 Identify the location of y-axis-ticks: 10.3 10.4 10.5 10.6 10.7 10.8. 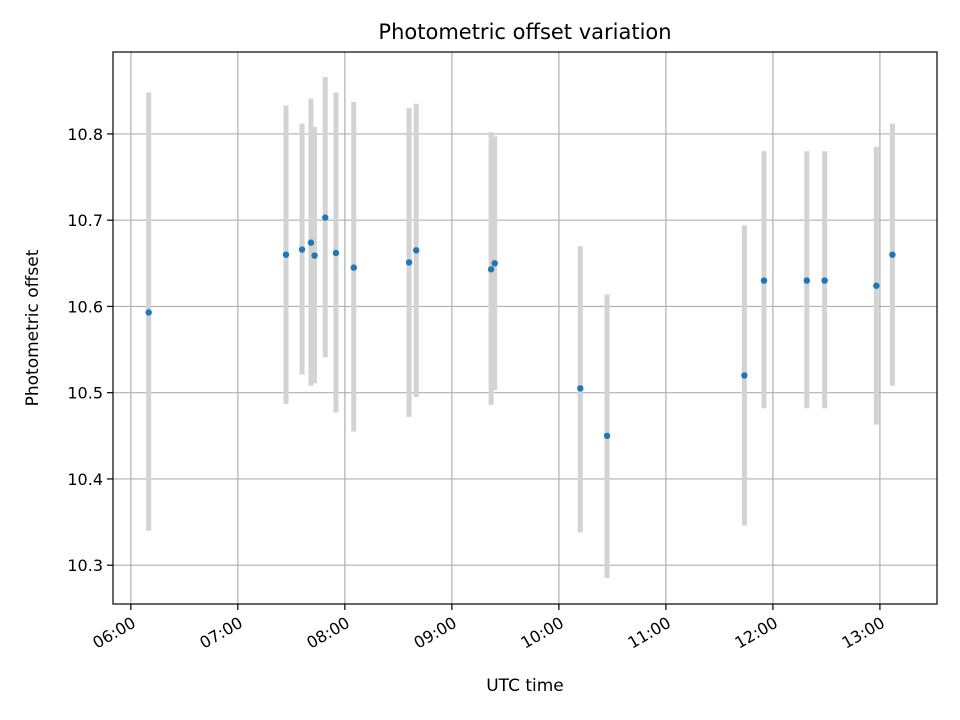
(90, 350).